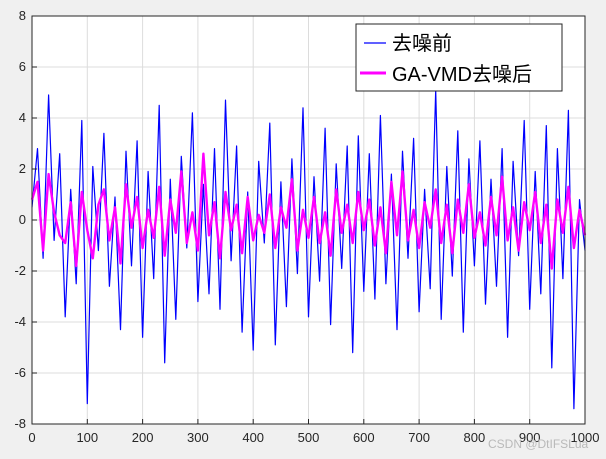 Image resolution: width=606 pixels, height=459 pixels. I want to click on y-tick-labels: -8 -6 -4 -2 0 2 4 6 8, so click(20, 219).